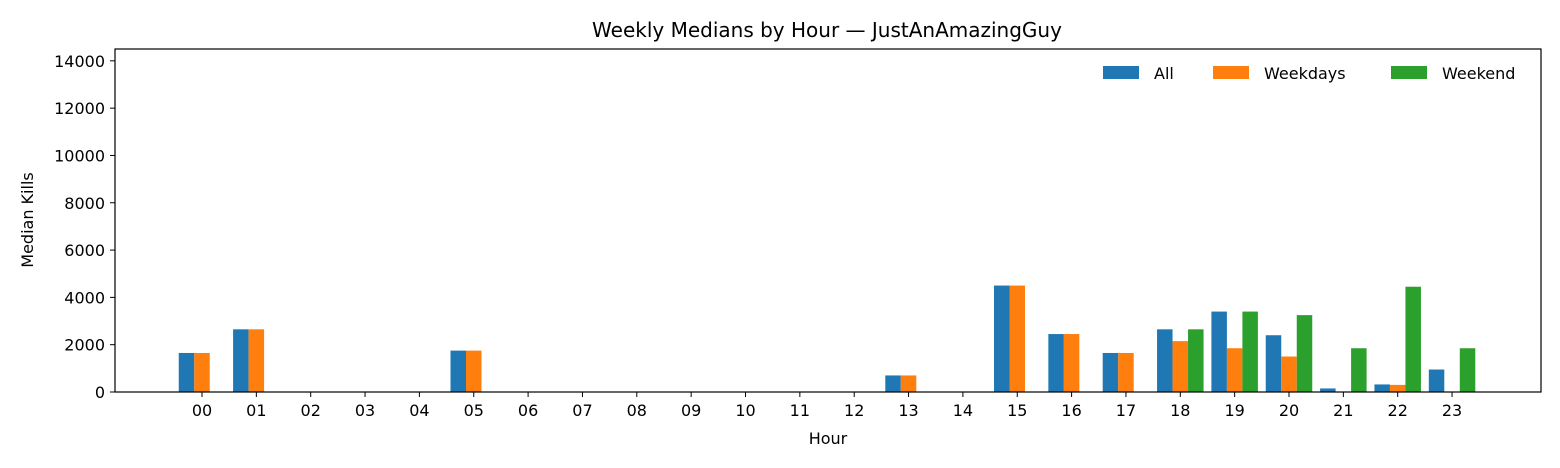  Describe the element at coordinates (365, 410) in the screenshot. I see `x-tick-label: 03` at that location.